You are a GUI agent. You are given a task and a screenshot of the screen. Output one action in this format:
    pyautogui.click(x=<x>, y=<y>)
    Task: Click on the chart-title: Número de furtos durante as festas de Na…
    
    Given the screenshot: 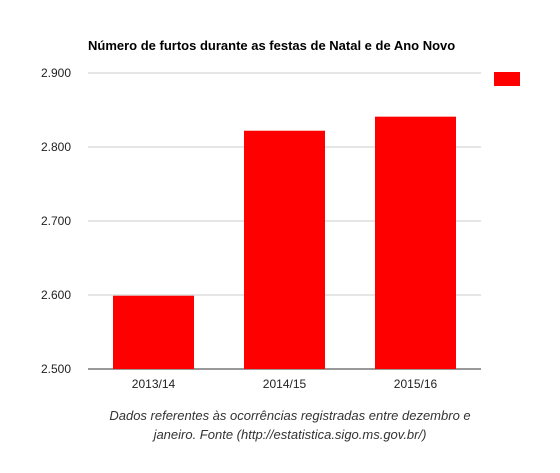 What is the action you would take?
    pyautogui.click(x=271, y=45)
    